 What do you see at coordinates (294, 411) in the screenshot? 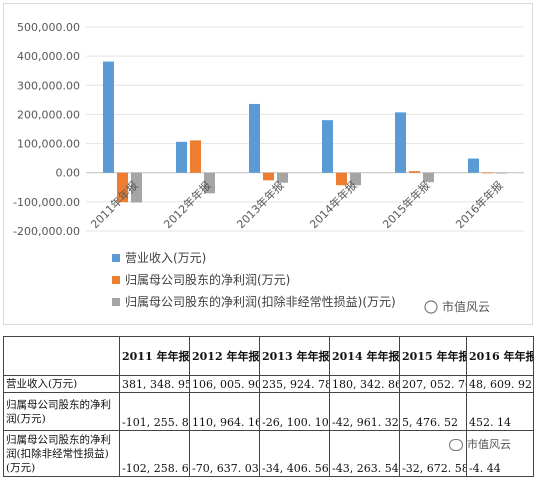
I see `table-cell: -26, 100. 10` at bounding box center [294, 411].